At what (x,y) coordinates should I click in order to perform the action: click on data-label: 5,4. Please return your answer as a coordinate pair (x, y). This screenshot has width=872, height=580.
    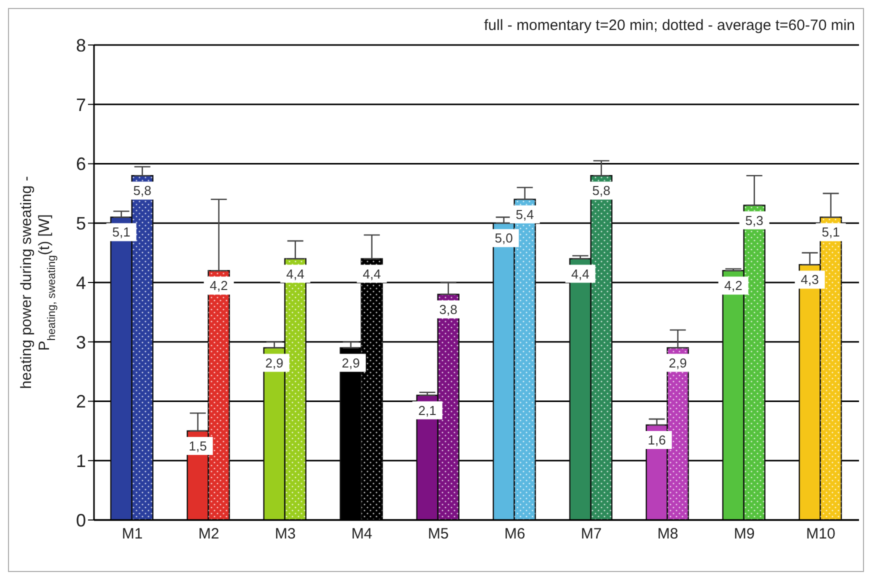
    Looking at the image, I should click on (525, 214).